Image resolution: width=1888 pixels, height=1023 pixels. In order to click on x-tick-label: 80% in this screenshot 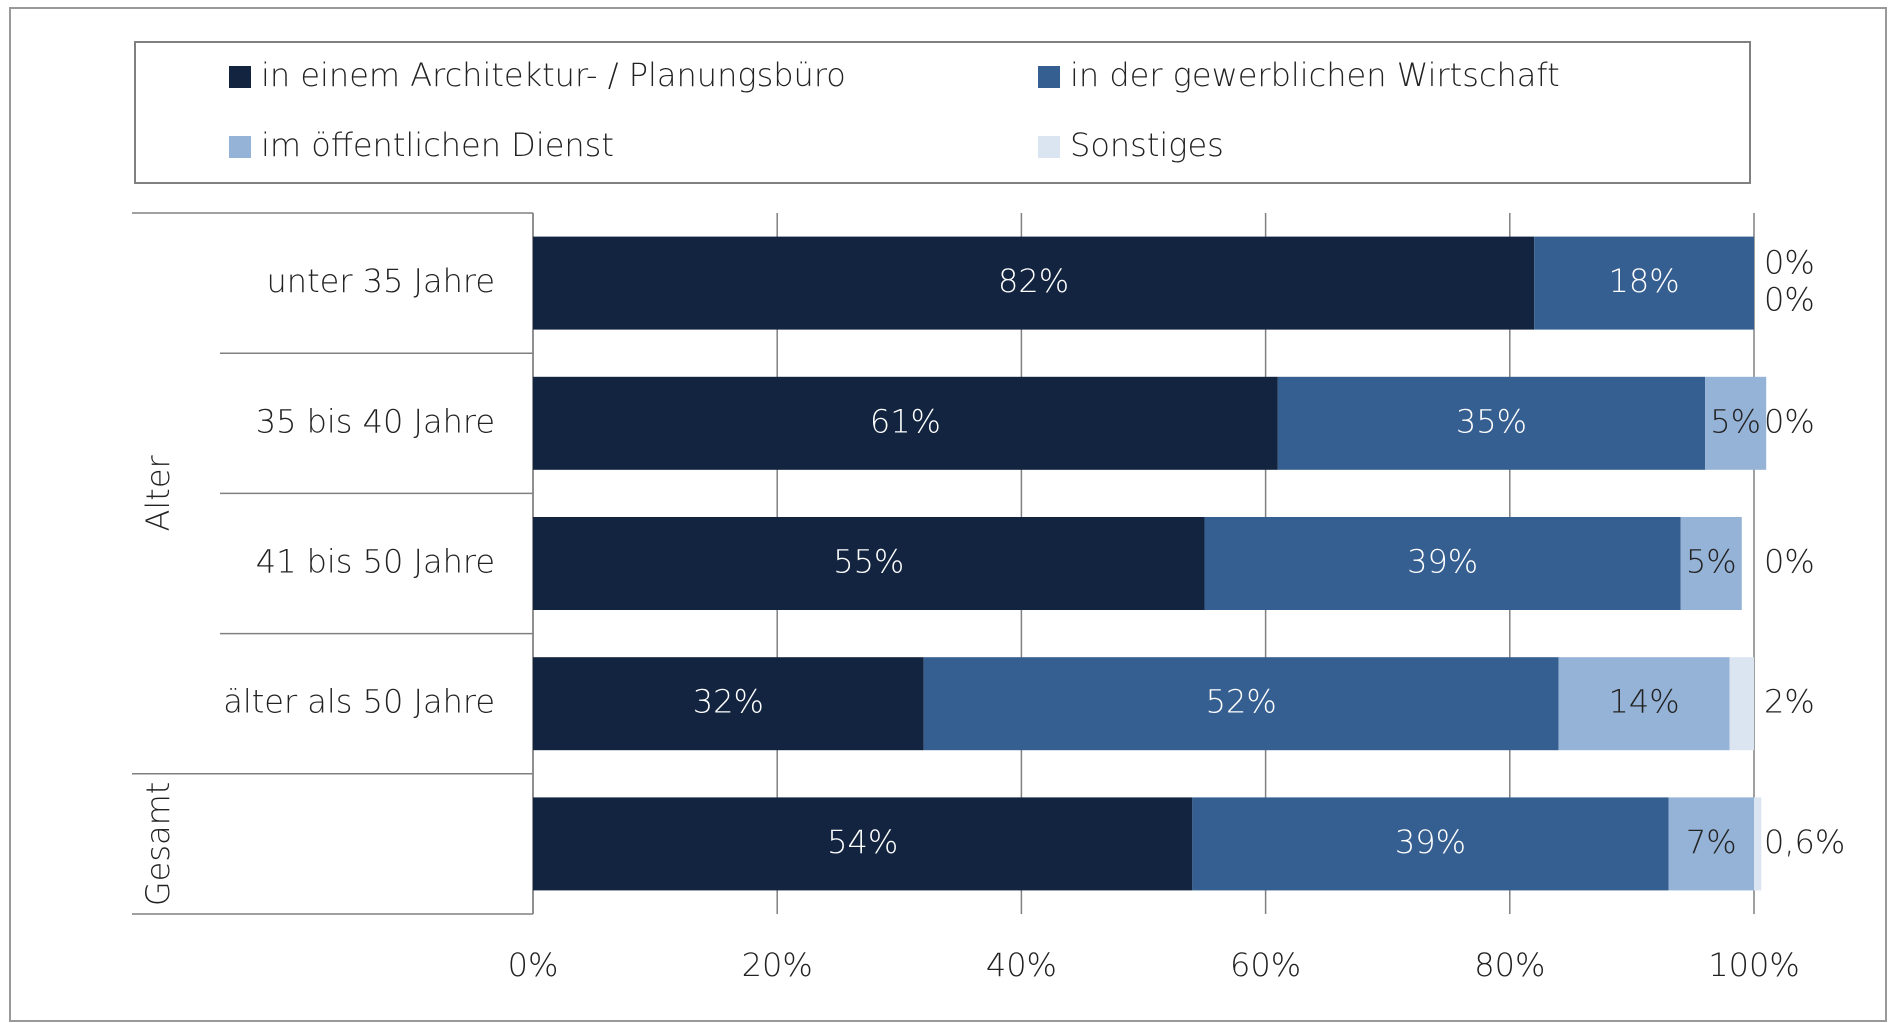, I will do `click(1509, 965)`.